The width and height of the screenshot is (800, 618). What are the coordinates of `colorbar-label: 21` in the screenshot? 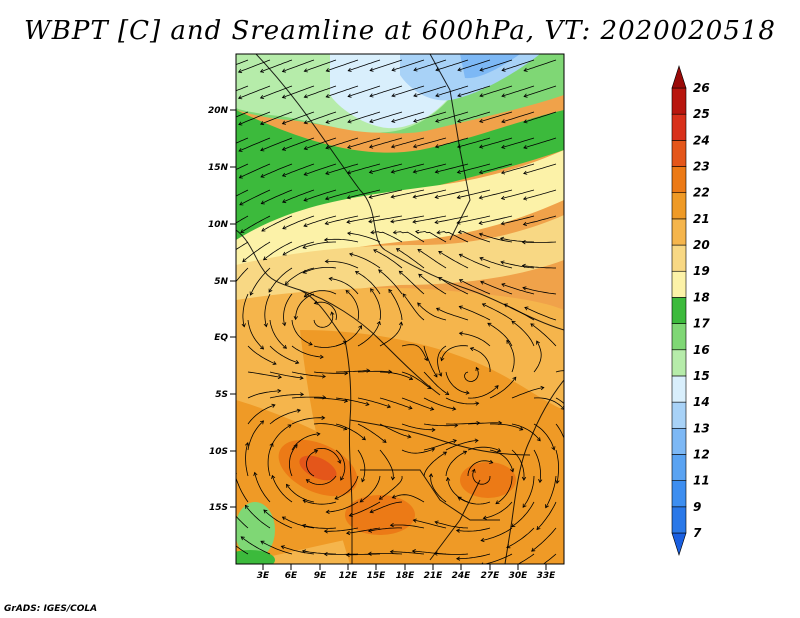 It's located at (701, 219).